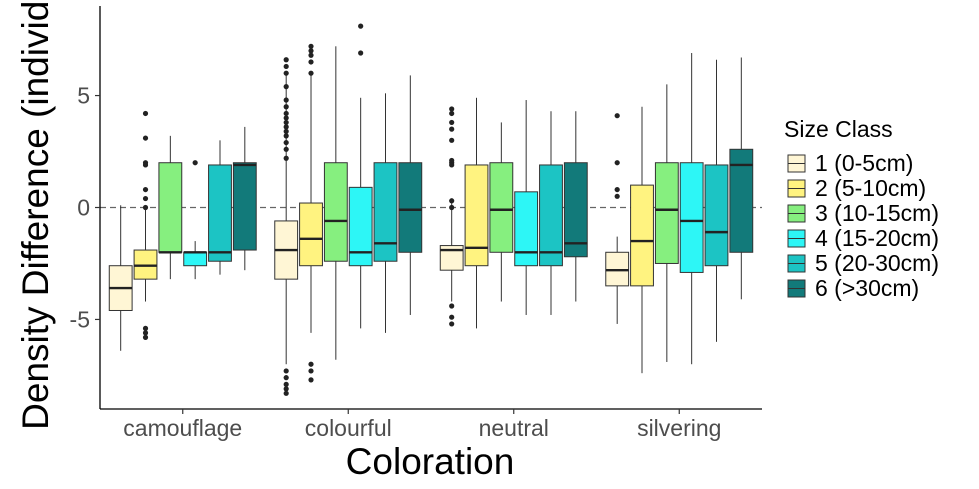  What do you see at coordinates (80, 319) in the screenshot?
I see `y-tick-label: -5` at bounding box center [80, 319].